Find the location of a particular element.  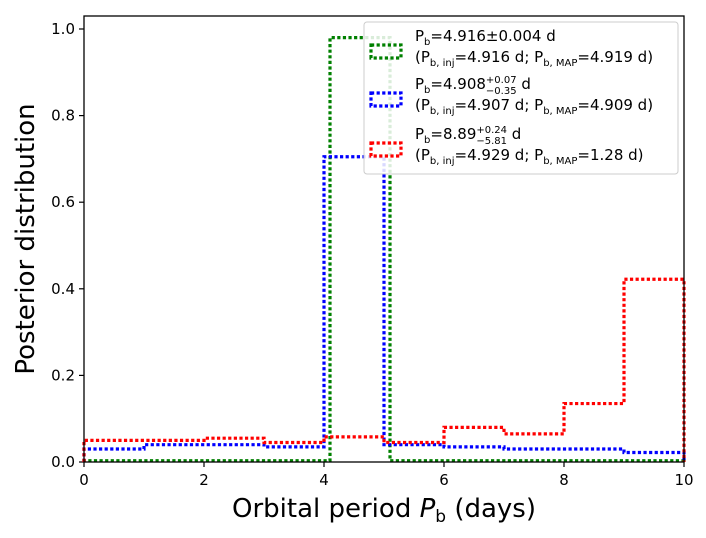

legend-line2-blue: (Pb, inj=4.907 d; Pb, MAP=4.909 d) is located at coordinates (534, 106).